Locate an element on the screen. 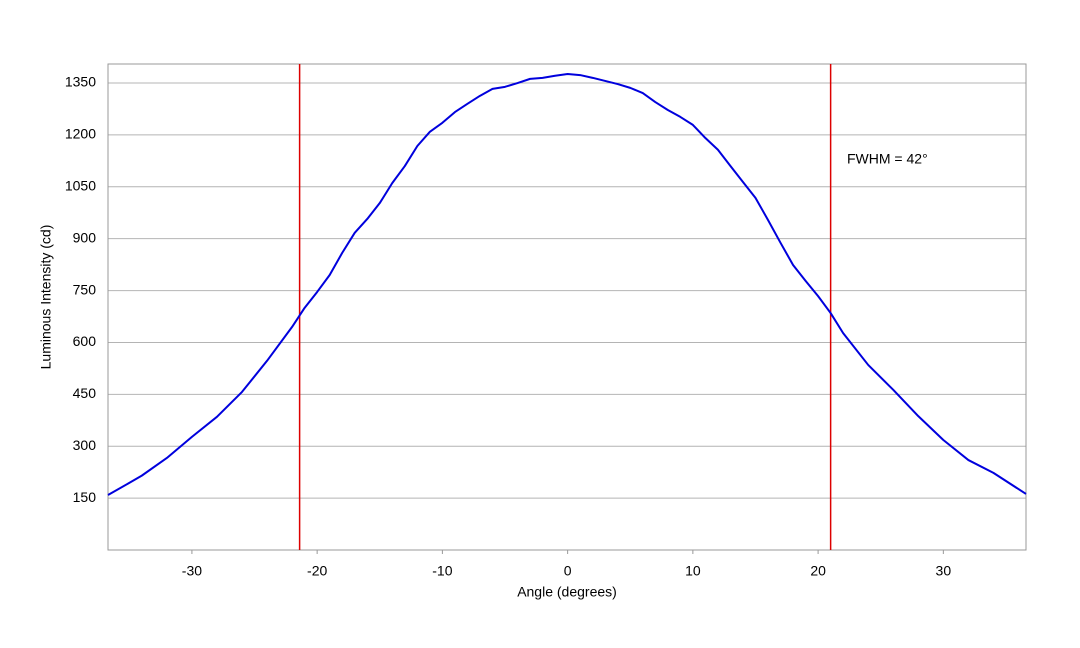  x-tick-label: 10 is located at coordinates (693, 571).